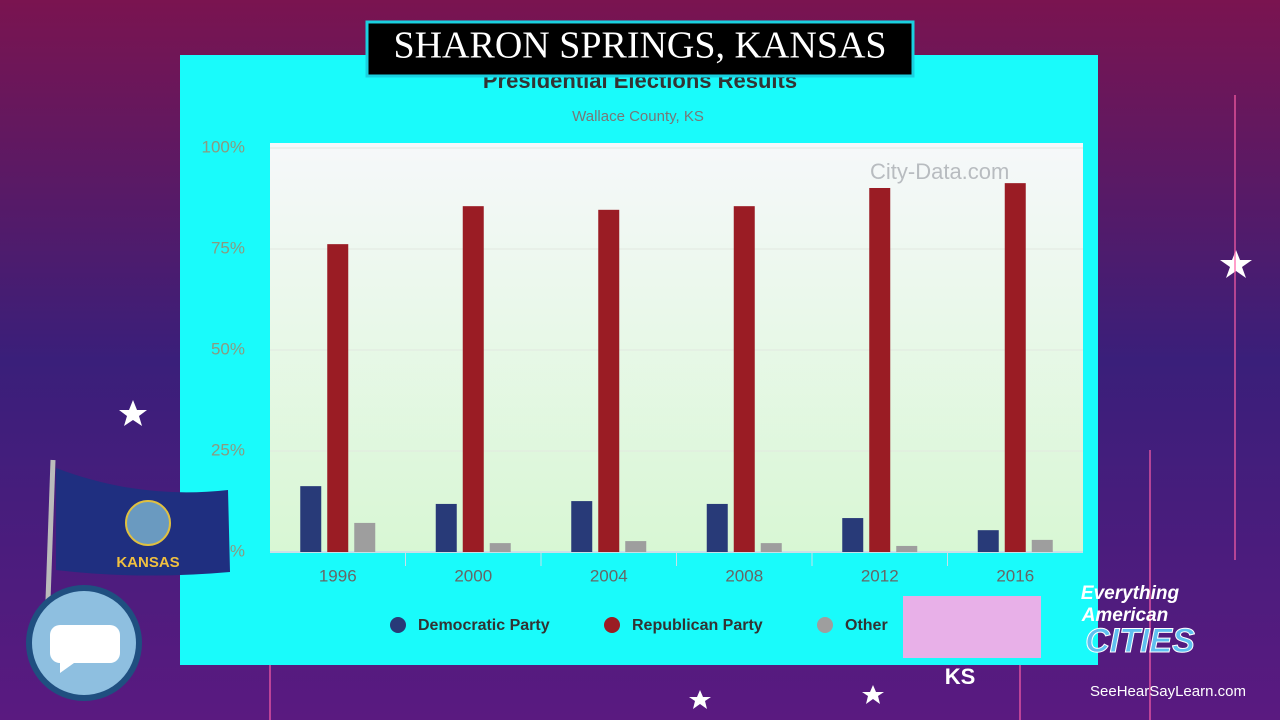  I want to click on chat-icon, so click(85, 649).